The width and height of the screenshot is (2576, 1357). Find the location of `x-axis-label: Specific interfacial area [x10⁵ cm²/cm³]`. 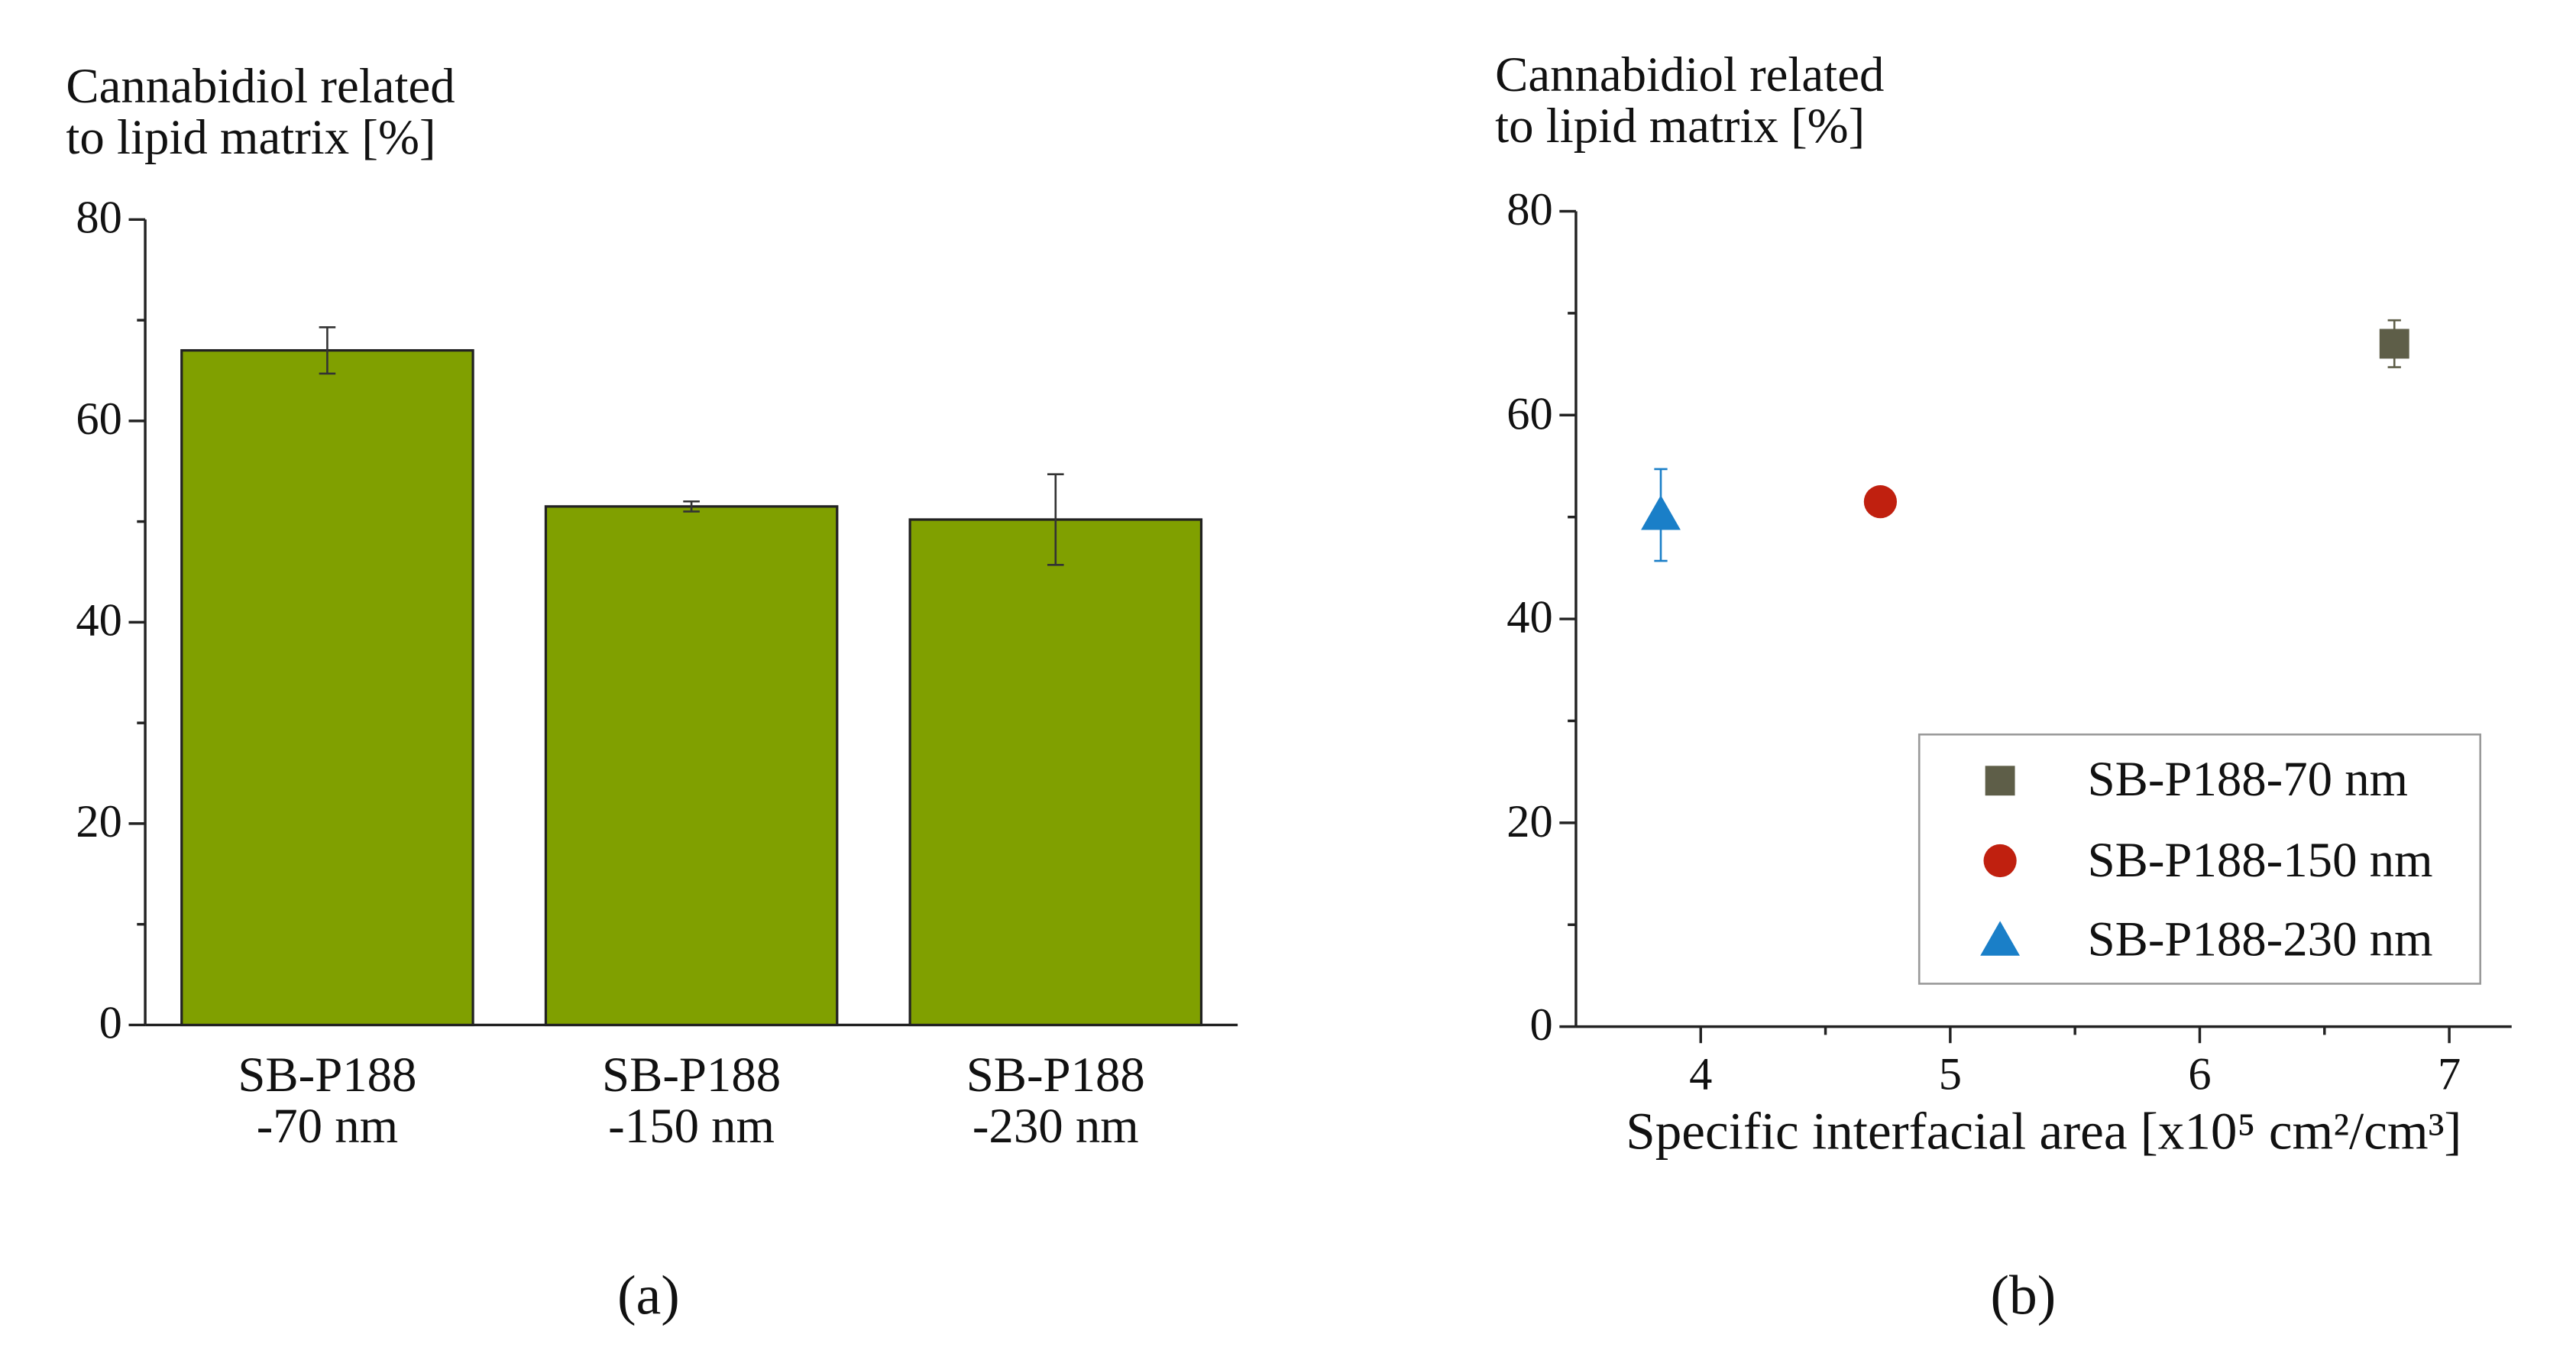

x-axis-label: Specific interfacial area [x10⁵ cm²/cm³] is located at coordinates (2044, 1130).